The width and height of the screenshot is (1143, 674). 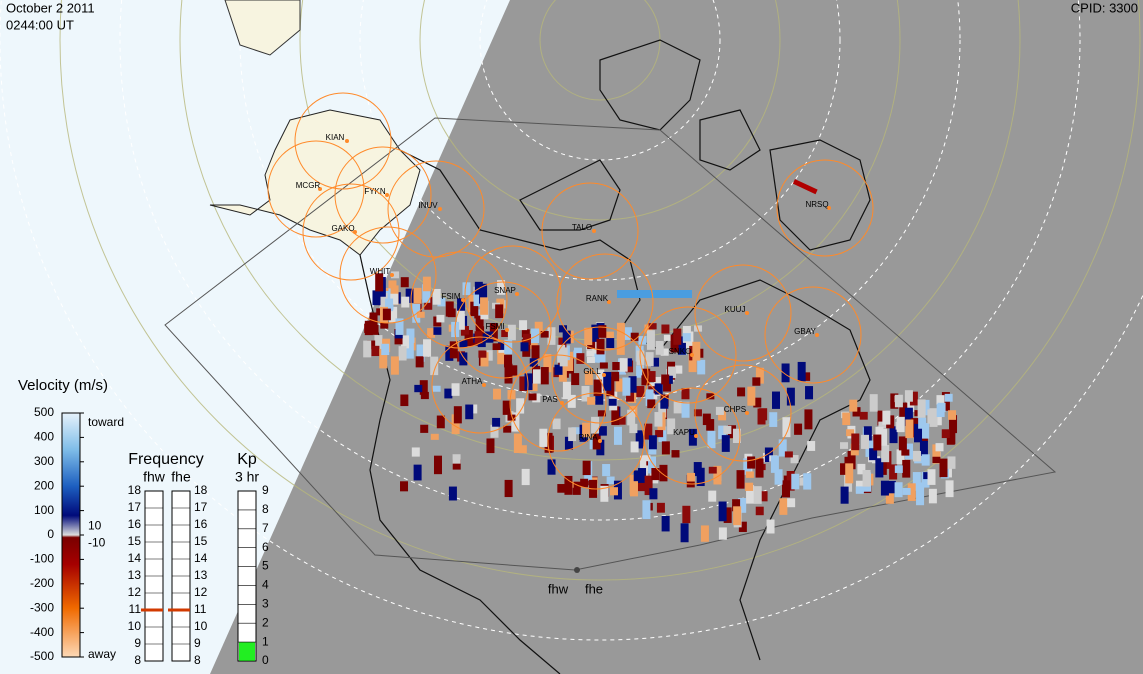 What do you see at coordinates (40, 24) in the screenshot?
I see `time: 0244:00 UT` at bounding box center [40, 24].